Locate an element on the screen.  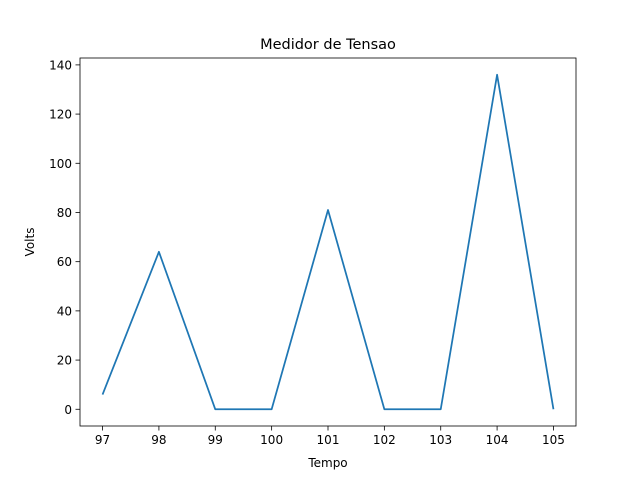
x-tick-label: 104 is located at coordinates (497, 440).